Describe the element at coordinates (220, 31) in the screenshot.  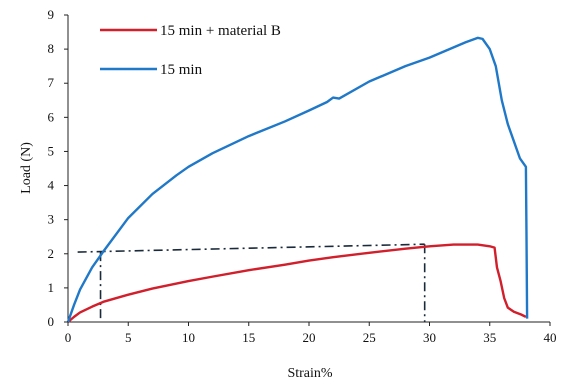
I see `legend-label: 15 min + material B` at that location.